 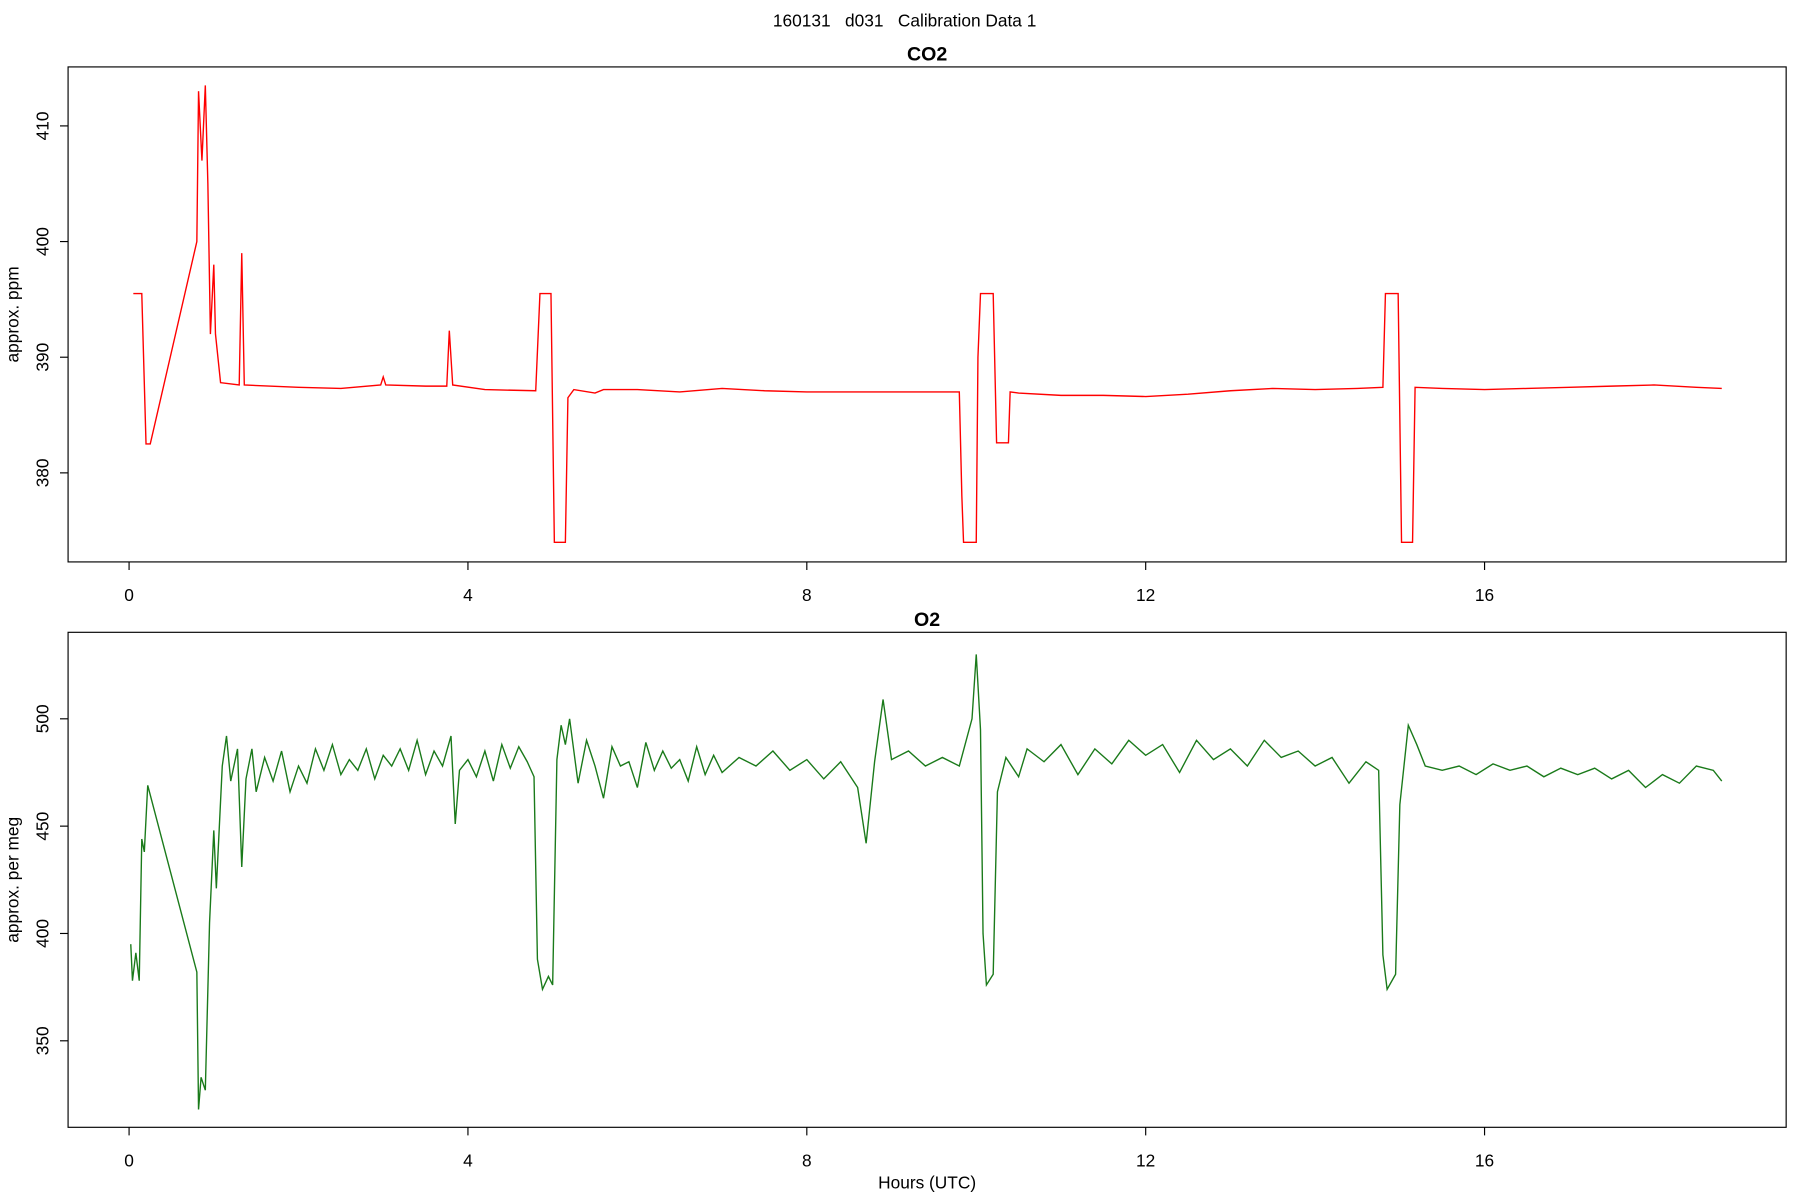 I want to click on y-tick-label: 410, so click(x=42, y=125).